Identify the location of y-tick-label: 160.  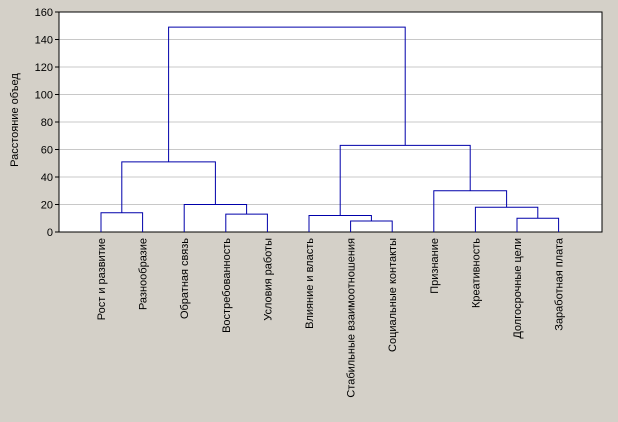
(44, 13).